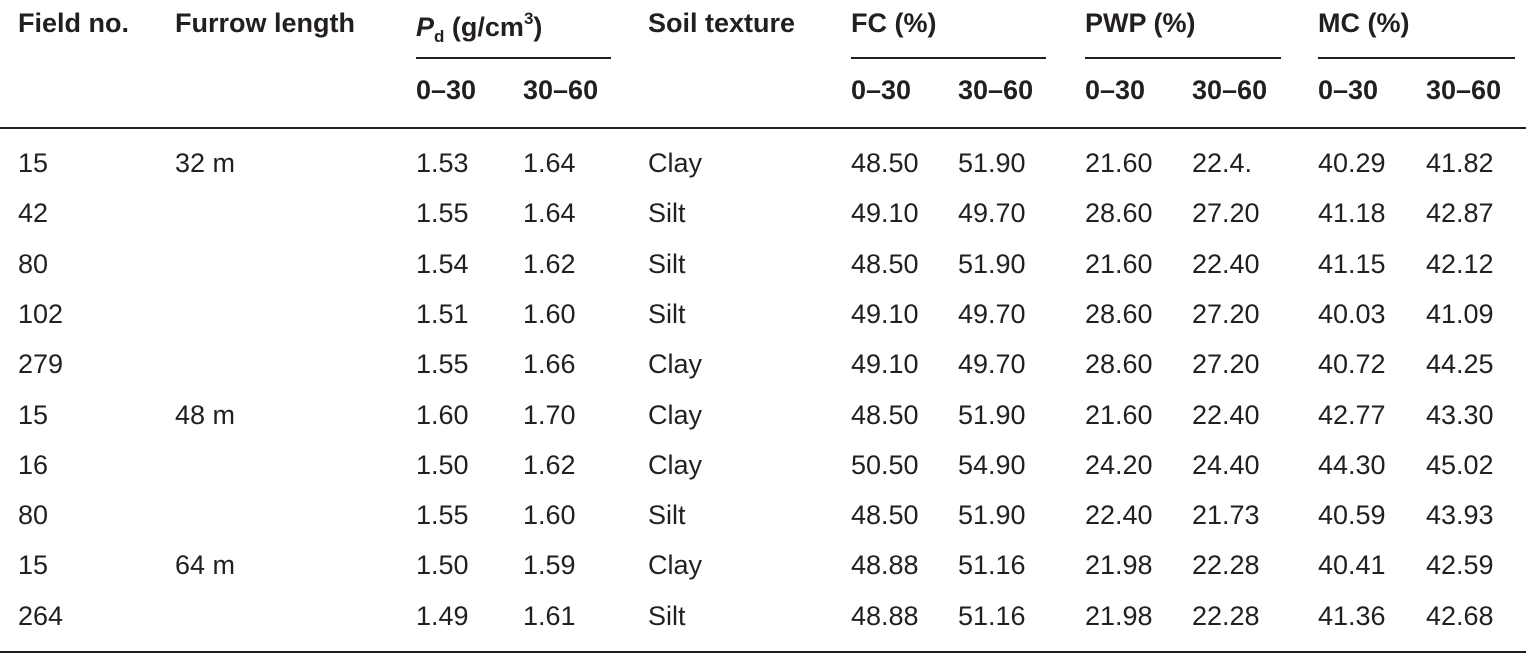  Describe the element at coordinates (33, 213) in the screenshot. I see `cell: 42` at that location.